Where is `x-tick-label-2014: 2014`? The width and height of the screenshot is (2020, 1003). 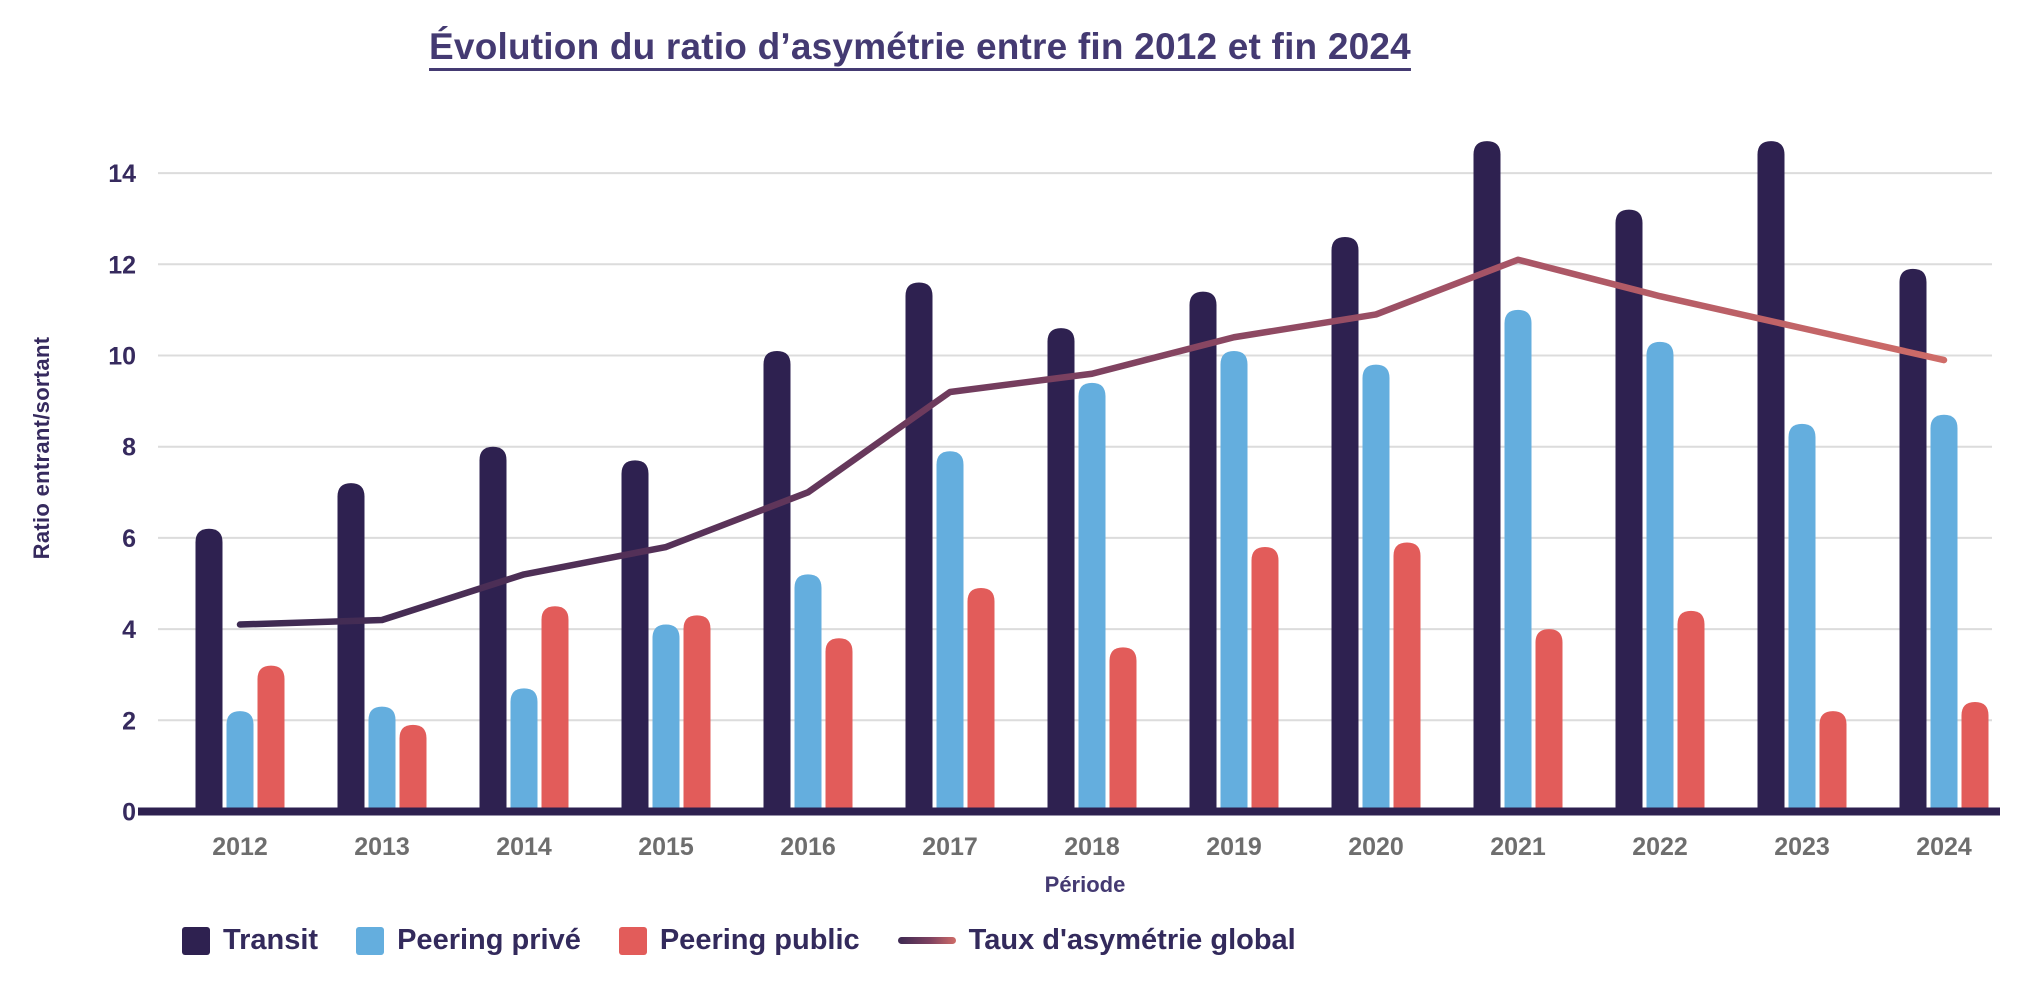 x-tick-label-2014: 2014 is located at coordinates (524, 847).